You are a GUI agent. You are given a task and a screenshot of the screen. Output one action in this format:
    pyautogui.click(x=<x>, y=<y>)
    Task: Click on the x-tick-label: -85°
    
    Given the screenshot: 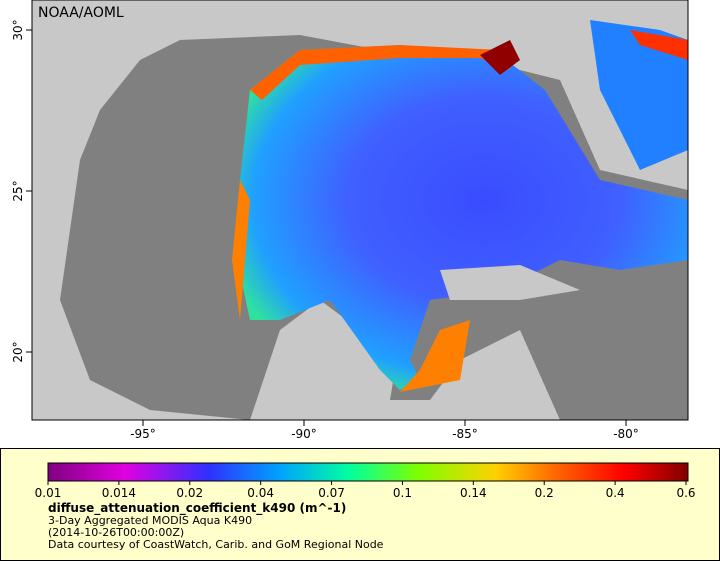 What is the action you would take?
    pyautogui.click(x=465, y=434)
    